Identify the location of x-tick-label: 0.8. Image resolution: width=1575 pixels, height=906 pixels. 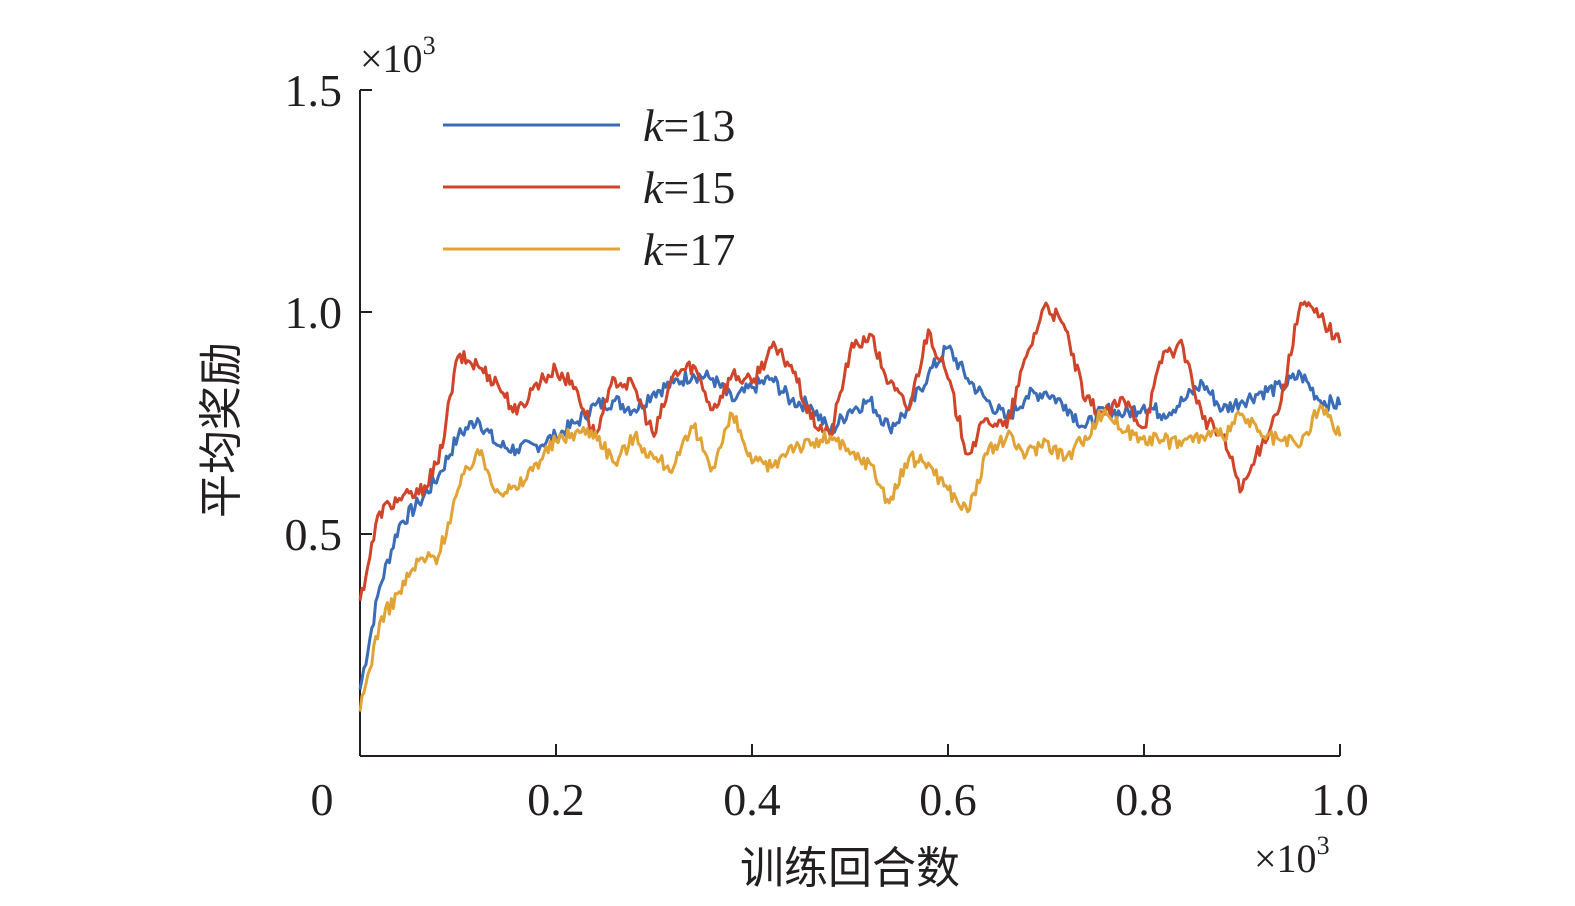
(1144, 799).